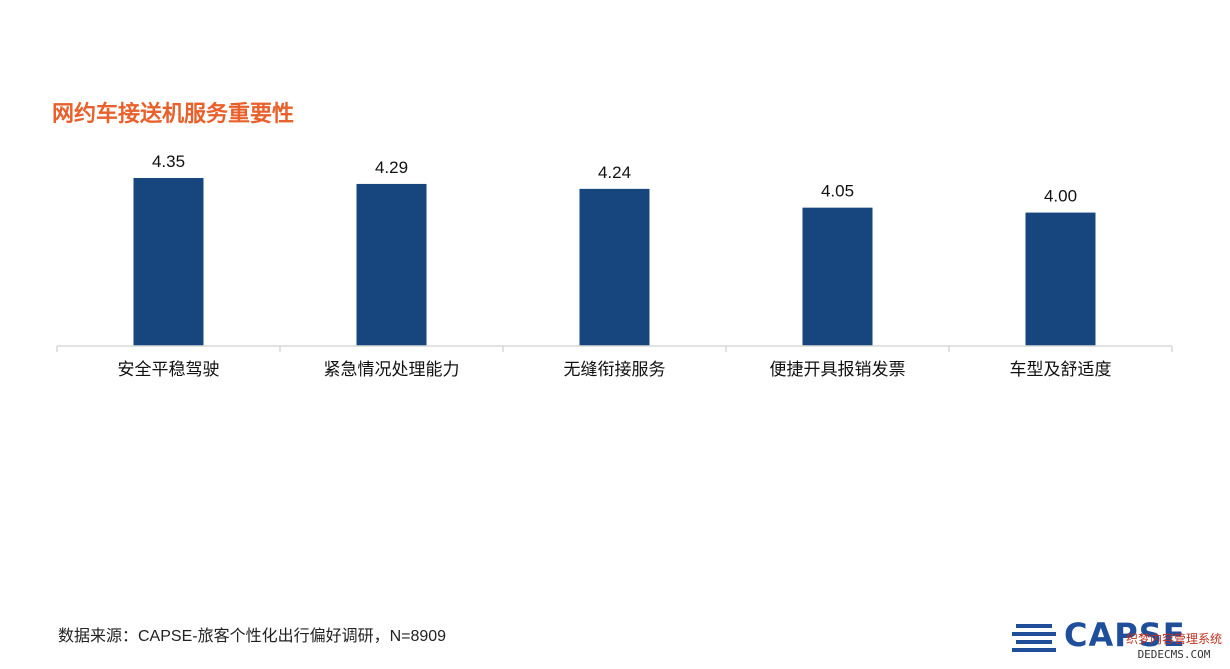 This screenshot has width=1230, height=669. I want to click on logo-bars-icon, so click(1036, 638).